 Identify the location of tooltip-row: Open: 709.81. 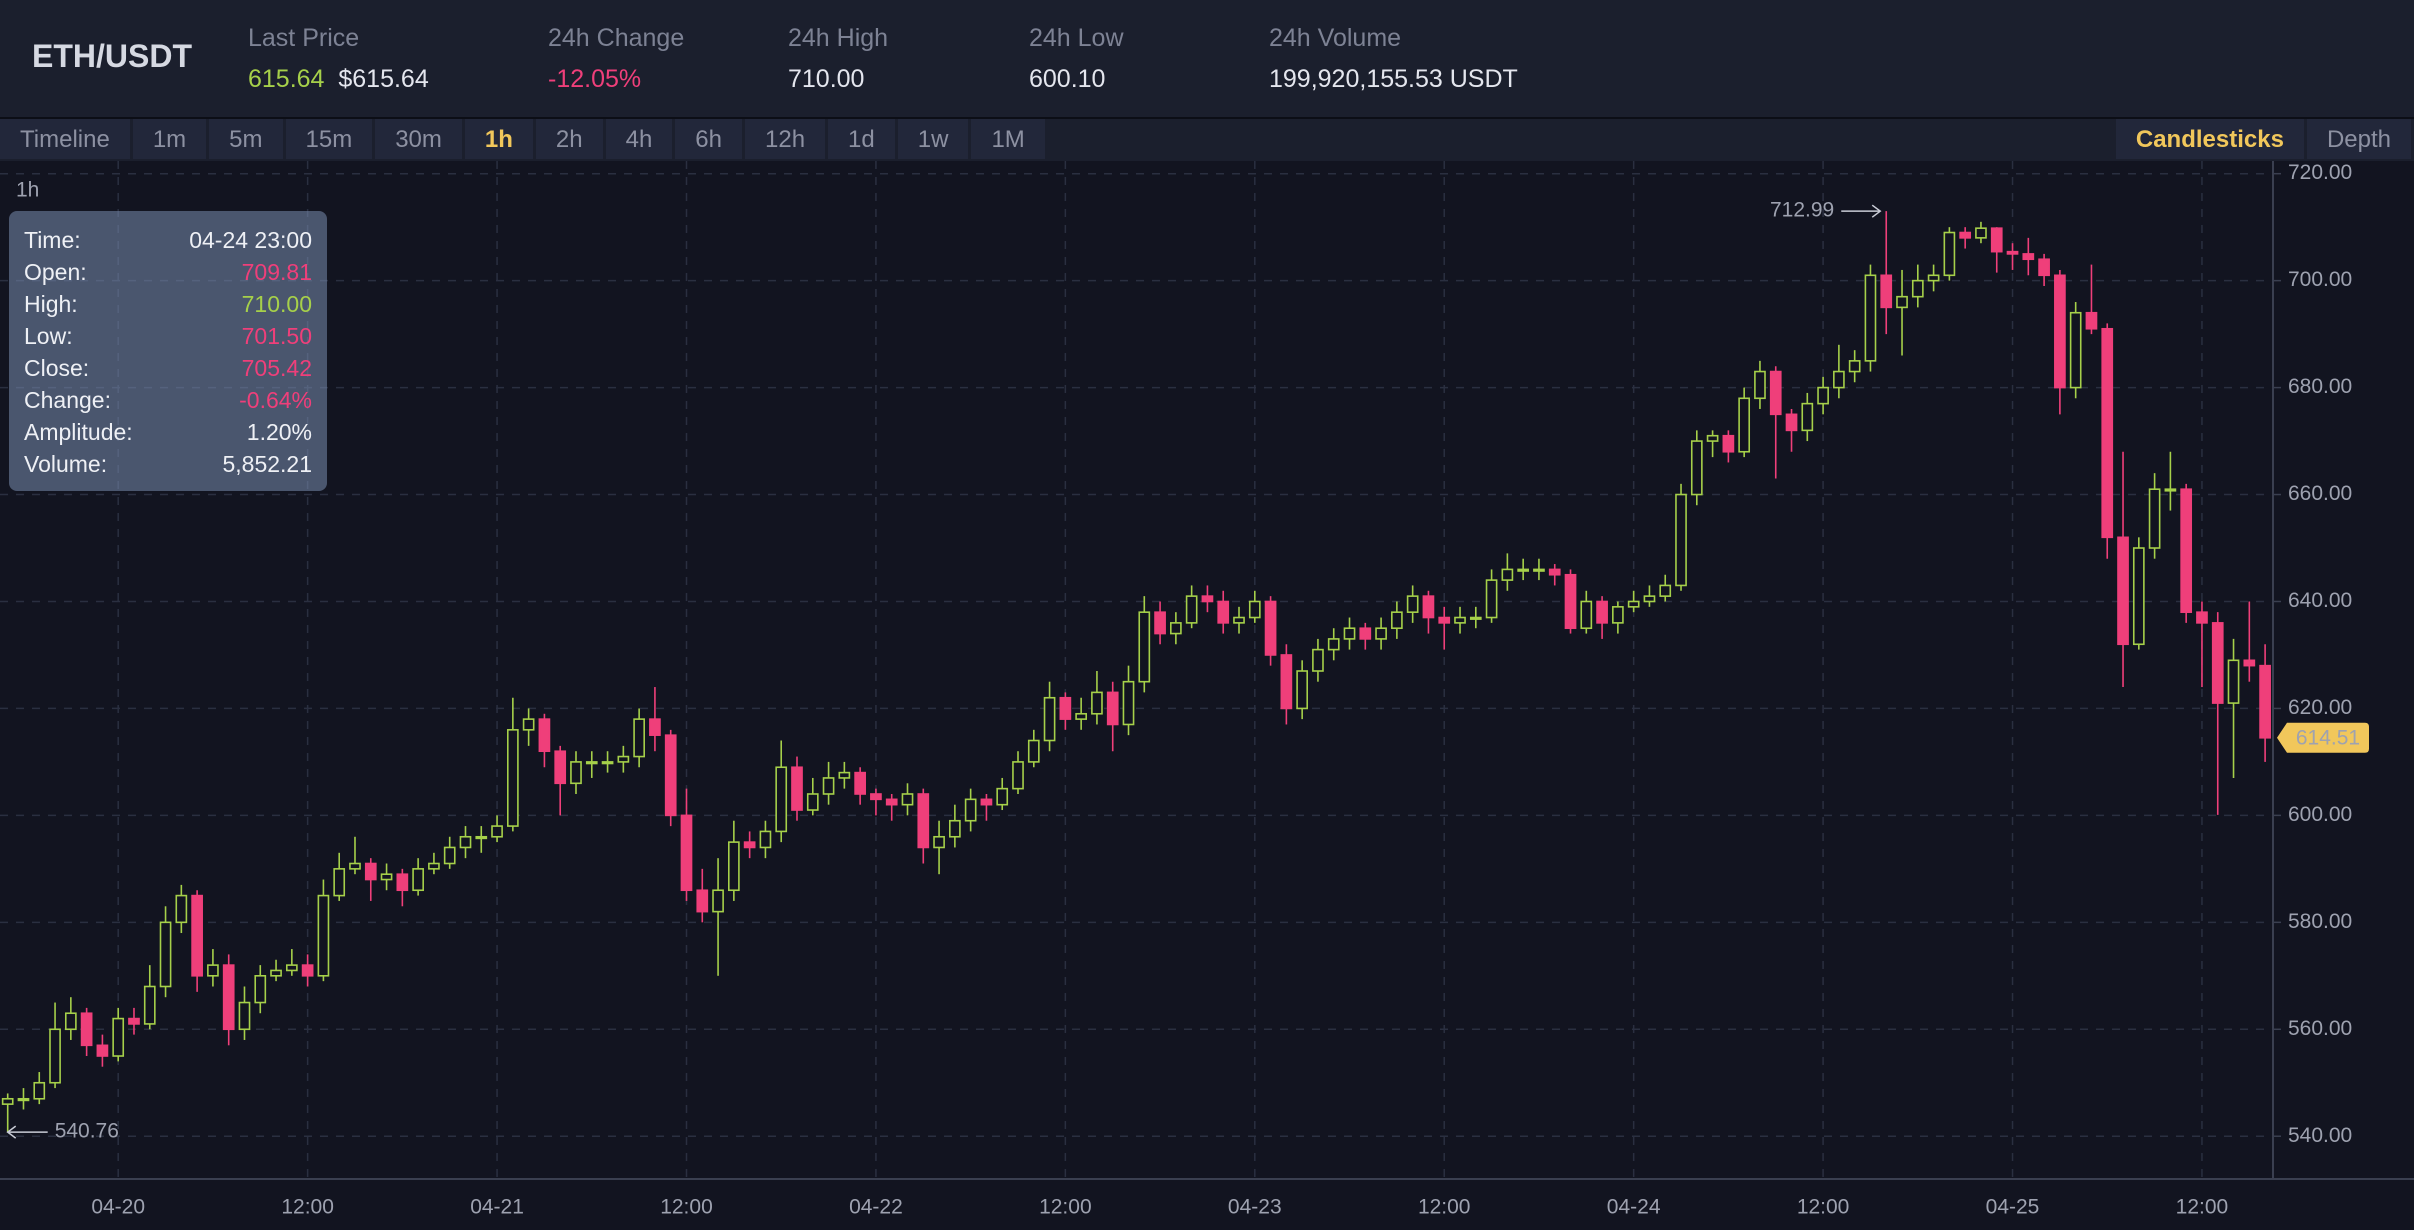
(168, 272).